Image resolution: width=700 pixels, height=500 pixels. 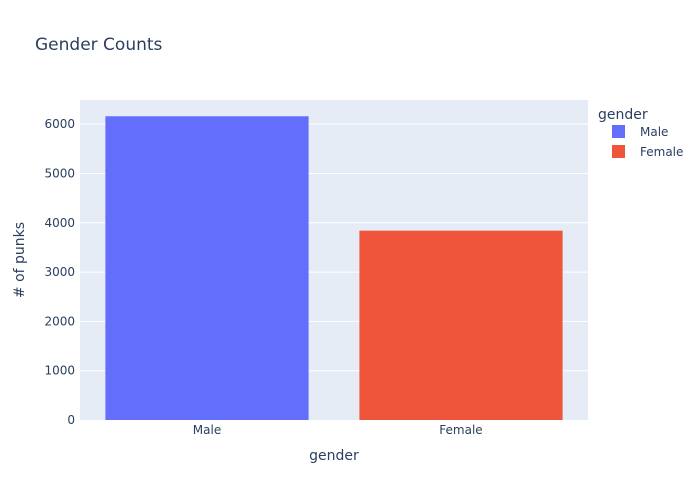 I want to click on y-tick-label: 5000, so click(x=59, y=173).